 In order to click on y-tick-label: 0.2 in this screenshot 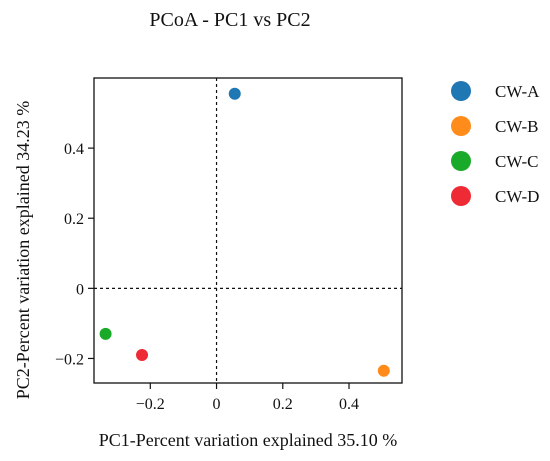, I will do `click(74, 219)`.